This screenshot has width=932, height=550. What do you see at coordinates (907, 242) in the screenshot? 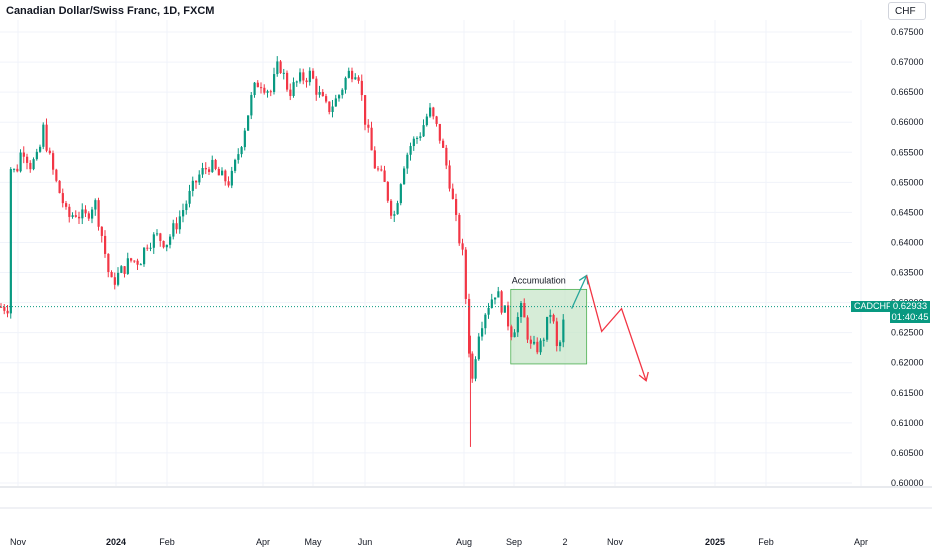
I see `price-tick-label: 0.64000` at bounding box center [907, 242].